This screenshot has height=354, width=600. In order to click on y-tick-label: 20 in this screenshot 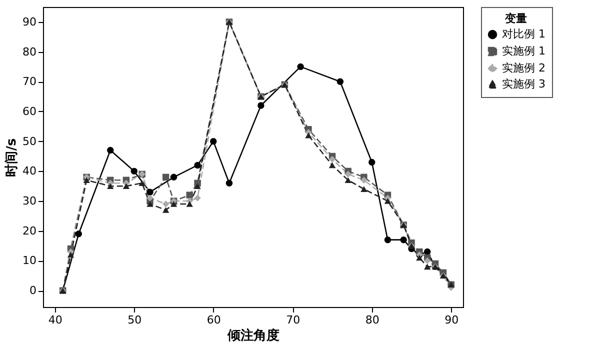, I will do `click(29, 231)`.